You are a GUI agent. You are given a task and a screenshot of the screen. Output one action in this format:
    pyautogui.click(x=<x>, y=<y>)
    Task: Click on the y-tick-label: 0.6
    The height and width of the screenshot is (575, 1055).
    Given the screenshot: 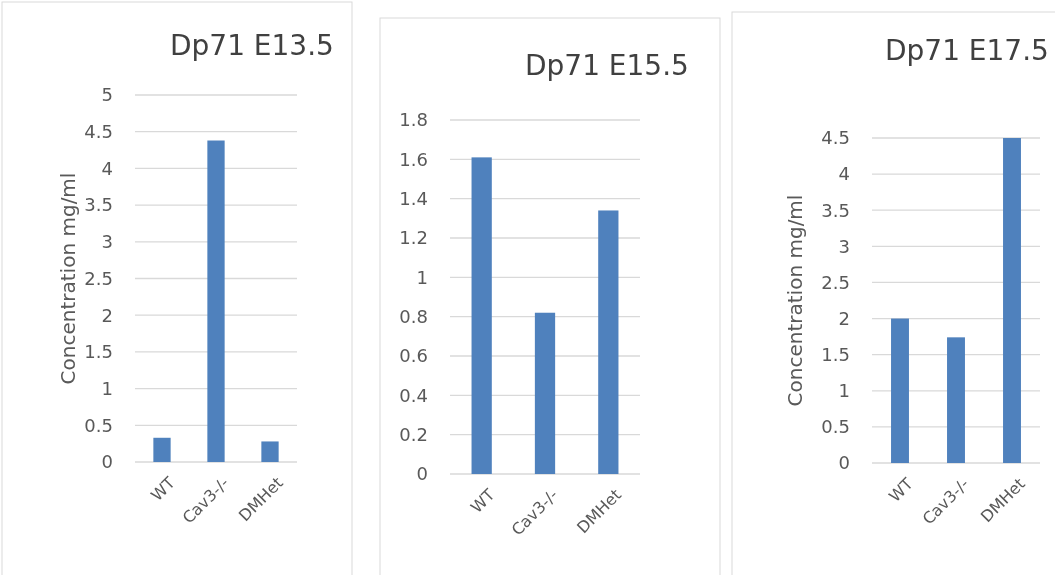 What is the action you would take?
    pyautogui.click(x=413, y=356)
    